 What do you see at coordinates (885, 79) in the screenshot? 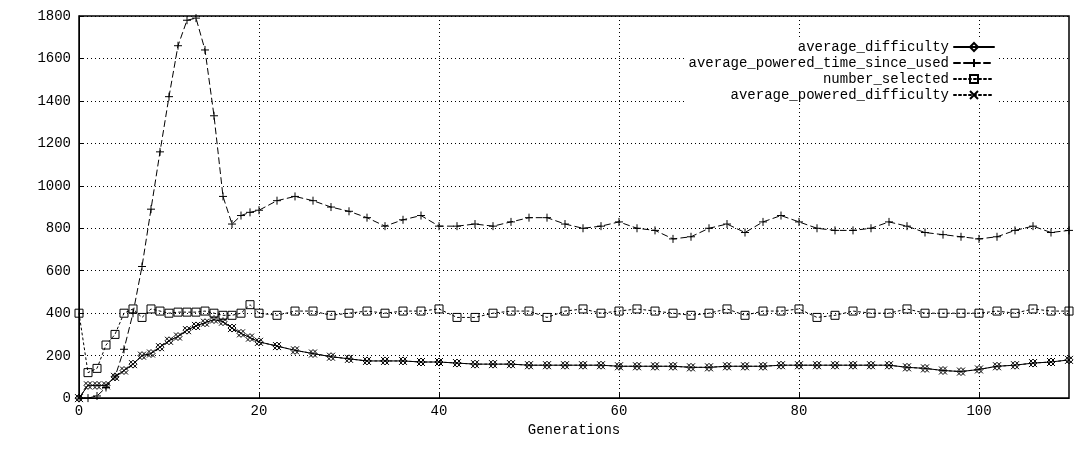
I see `legend-label: number_selected` at bounding box center [885, 79].